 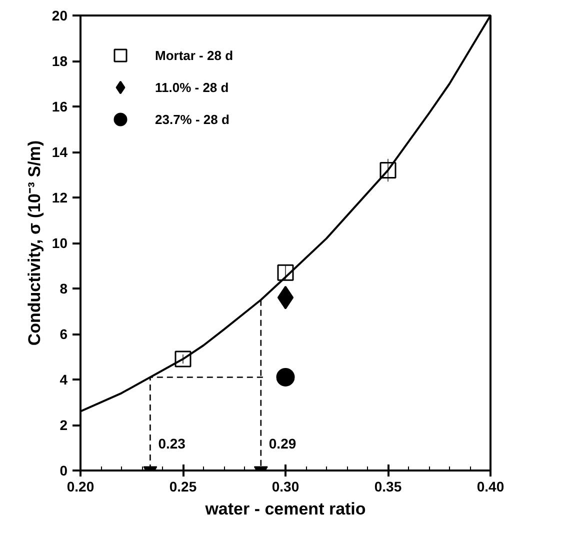 I want to click on x-tick-label: 0.35, so click(x=388, y=486).